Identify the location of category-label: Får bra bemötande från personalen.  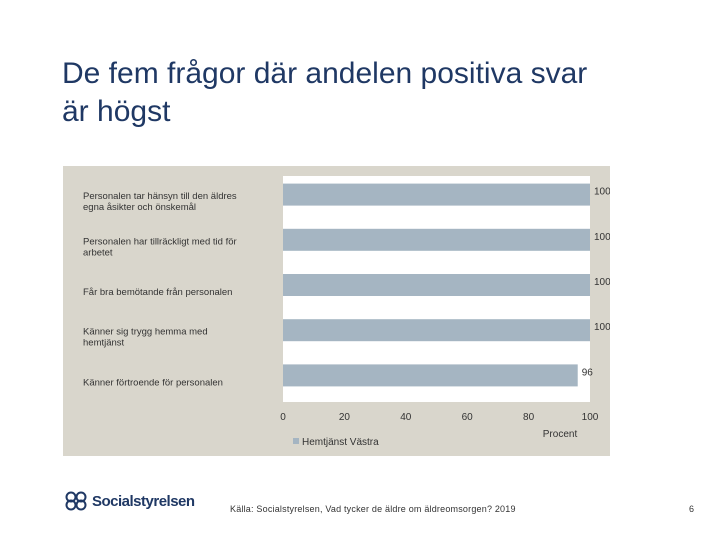
(157, 292).